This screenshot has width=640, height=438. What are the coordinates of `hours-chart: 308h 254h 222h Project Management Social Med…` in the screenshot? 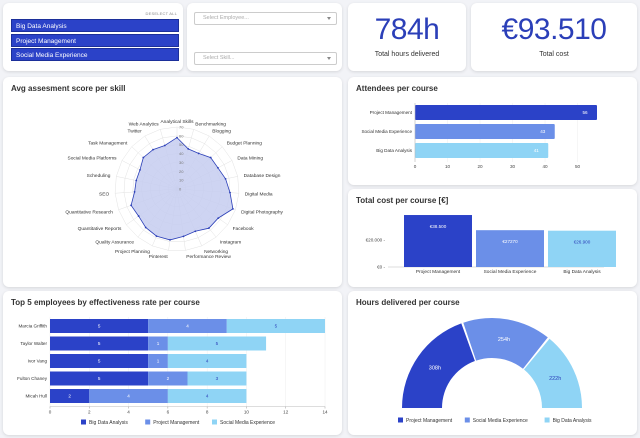 It's located at (495, 371).